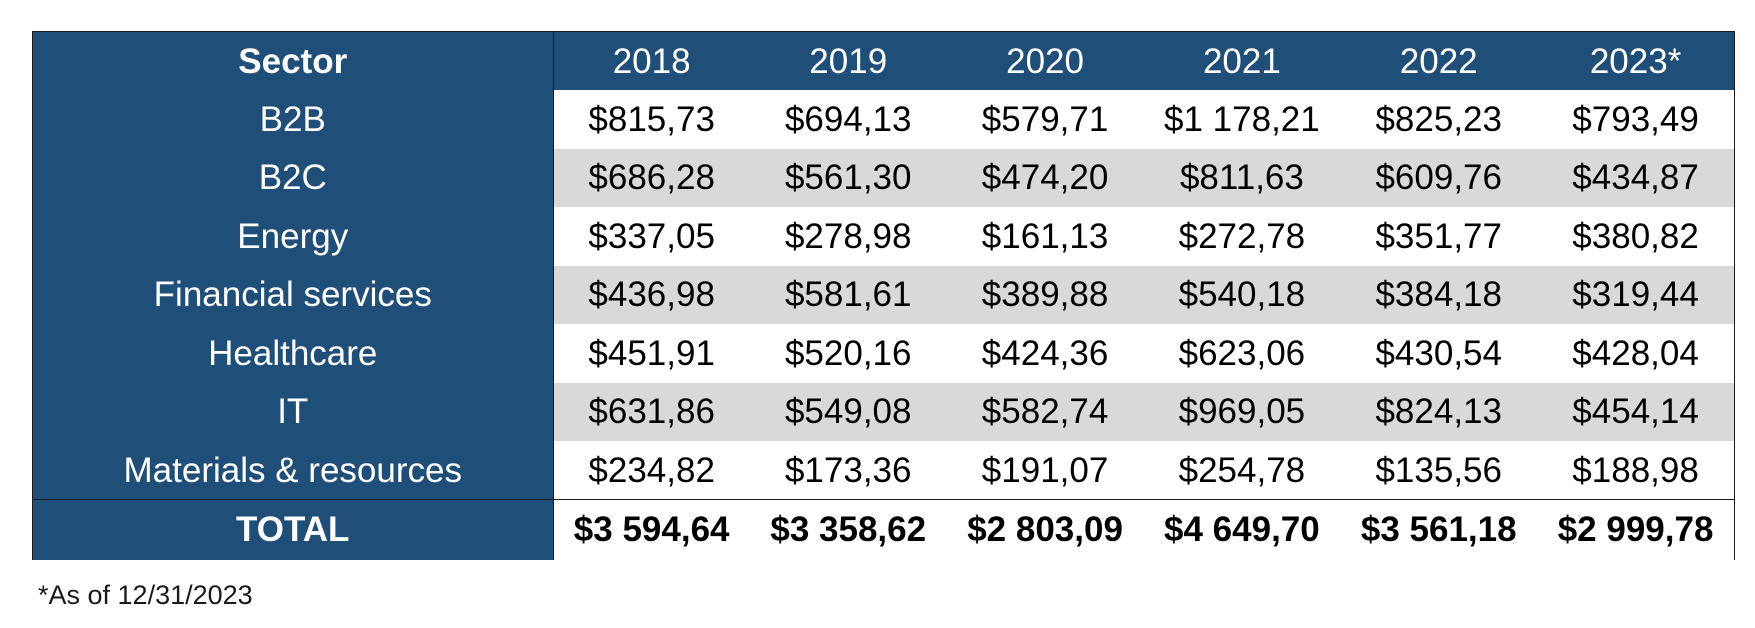 The height and width of the screenshot is (628, 1755). What do you see at coordinates (1045, 119) in the screenshot?
I see `value-cell: $579,71` at bounding box center [1045, 119].